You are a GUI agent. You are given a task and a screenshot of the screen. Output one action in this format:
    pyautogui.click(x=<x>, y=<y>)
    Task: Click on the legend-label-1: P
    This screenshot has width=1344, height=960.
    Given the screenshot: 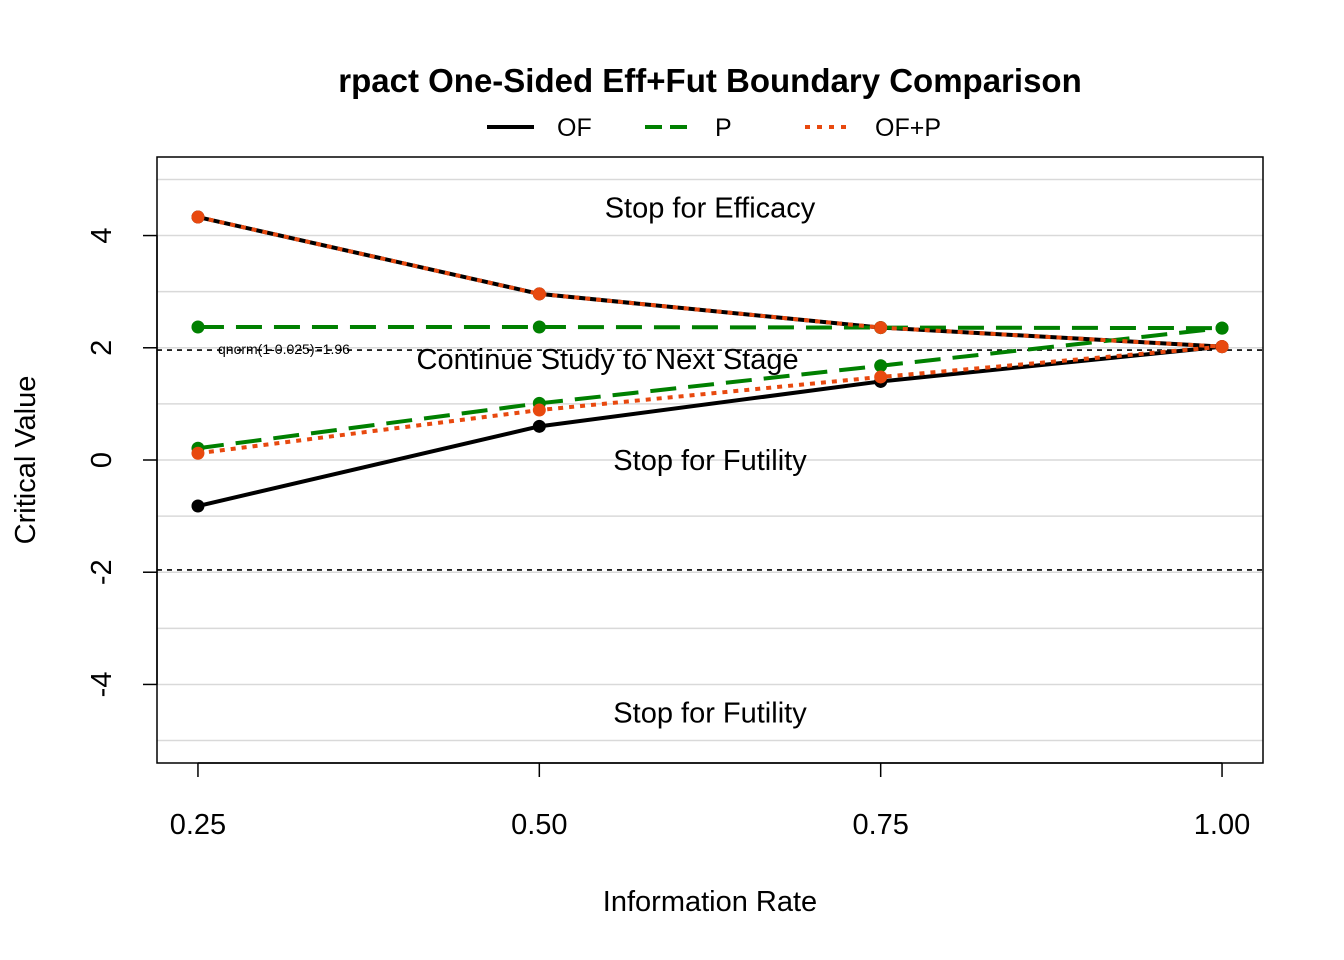 What is the action you would take?
    pyautogui.click(x=723, y=128)
    